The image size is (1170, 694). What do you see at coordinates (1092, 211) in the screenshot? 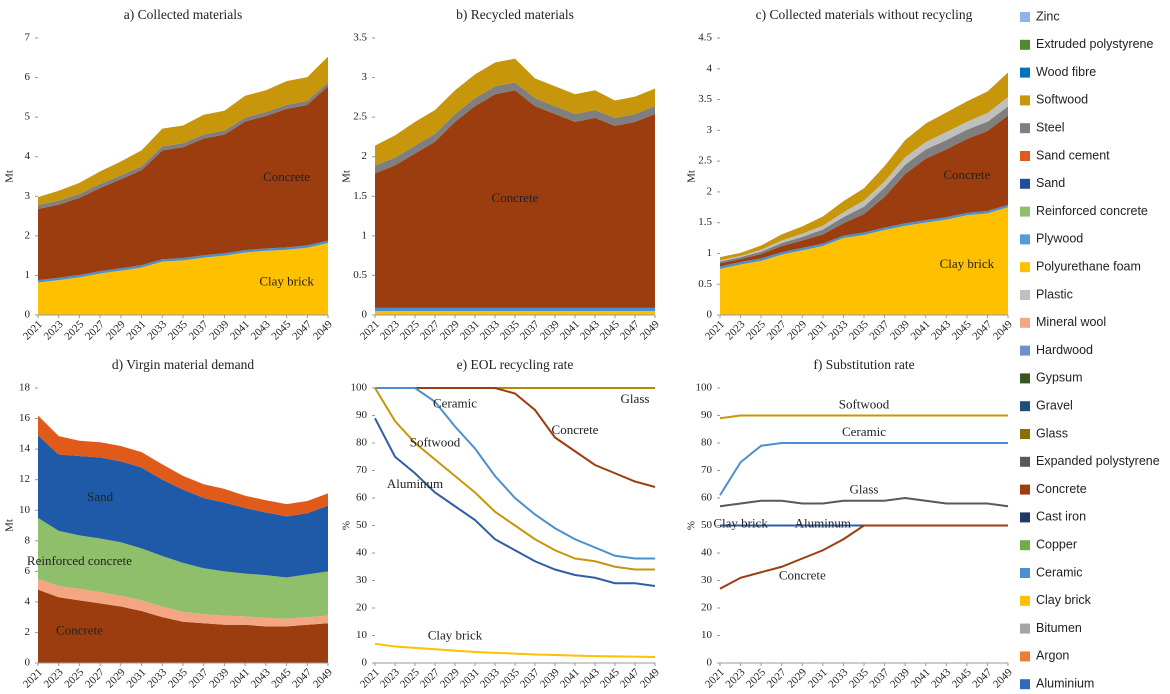
I see `legend-label: Reinforced concrete` at bounding box center [1092, 211].